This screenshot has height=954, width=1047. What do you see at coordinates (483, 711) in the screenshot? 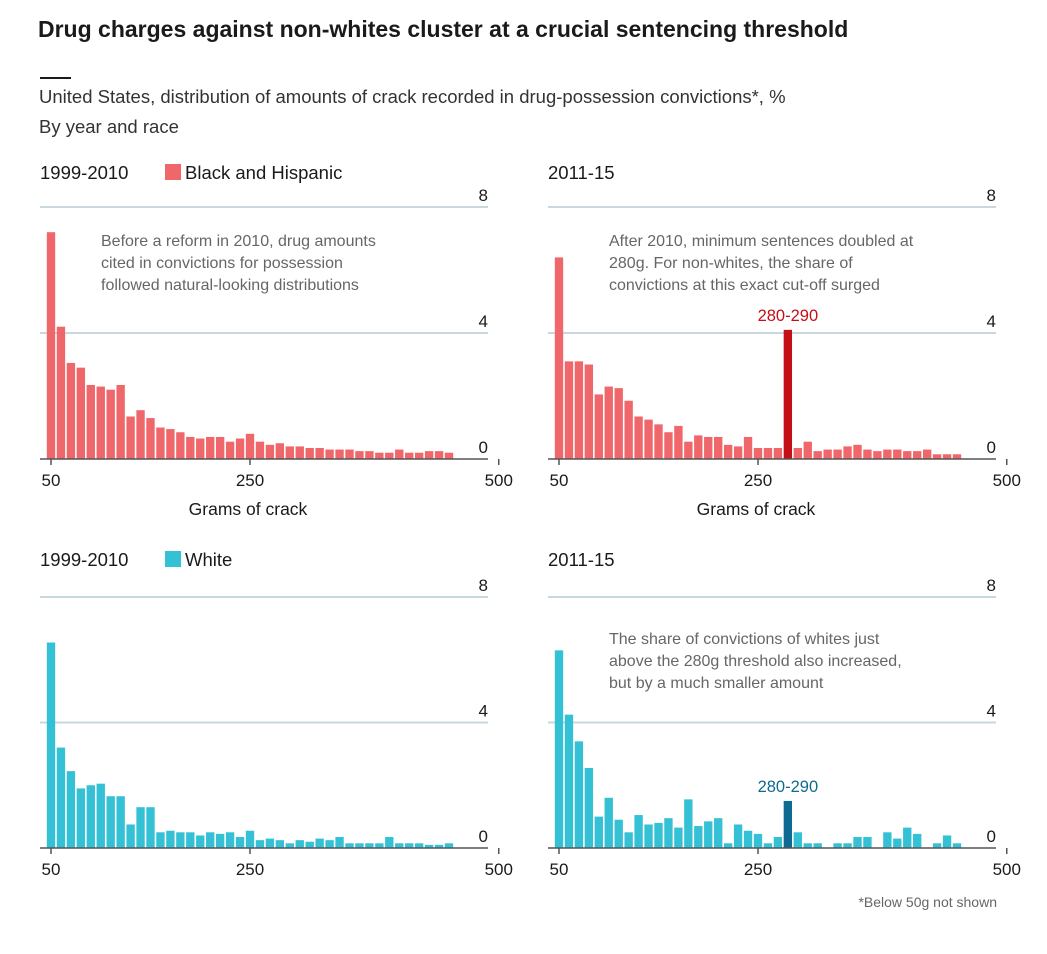
I see `panel-3-ytick-4: 4` at bounding box center [483, 711].